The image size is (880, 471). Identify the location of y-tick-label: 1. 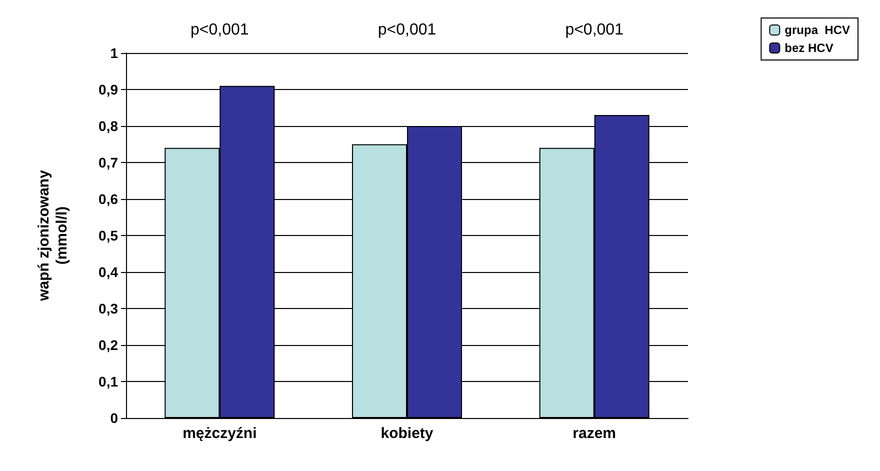
(114, 53).